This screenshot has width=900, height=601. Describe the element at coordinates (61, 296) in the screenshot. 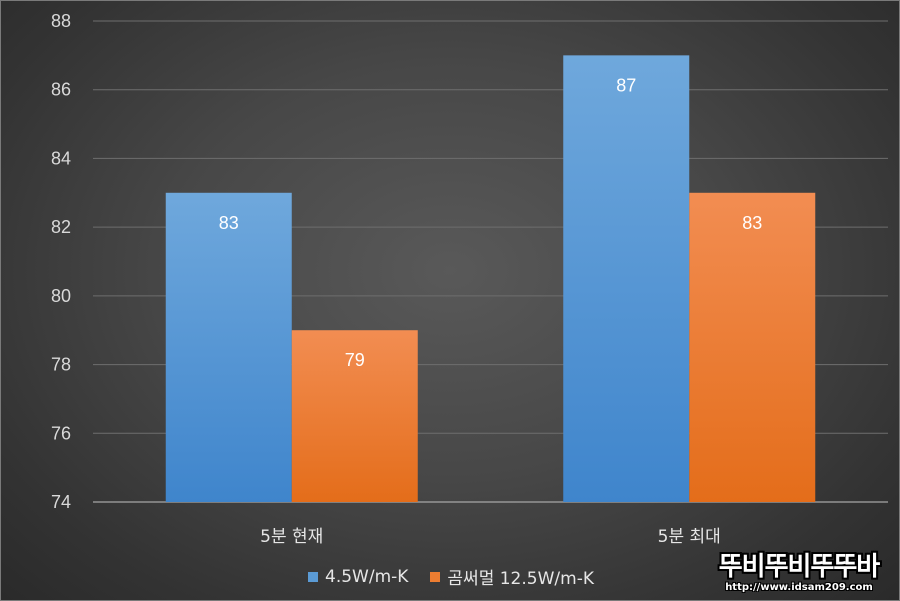

I see `y-tick-label: 80` at that location.